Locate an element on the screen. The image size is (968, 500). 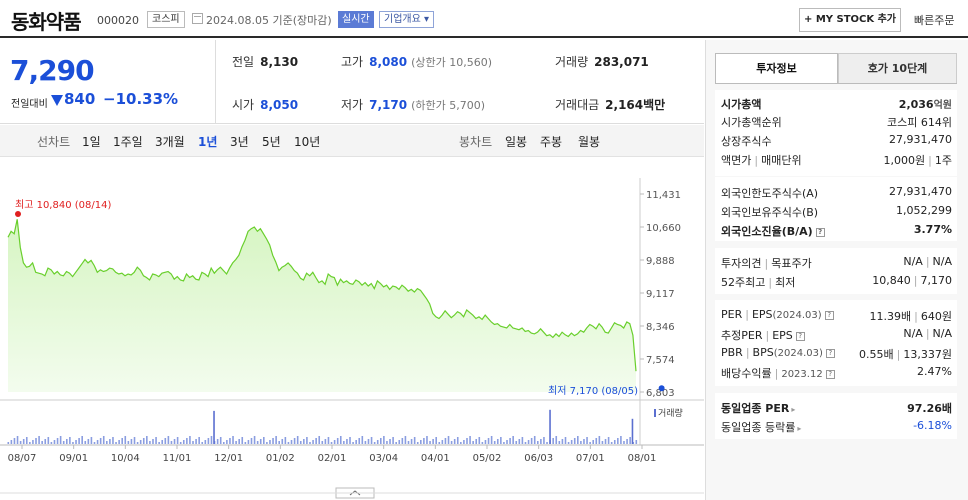
market-cap-unit: 억원 is located at coordinates (942, 105).